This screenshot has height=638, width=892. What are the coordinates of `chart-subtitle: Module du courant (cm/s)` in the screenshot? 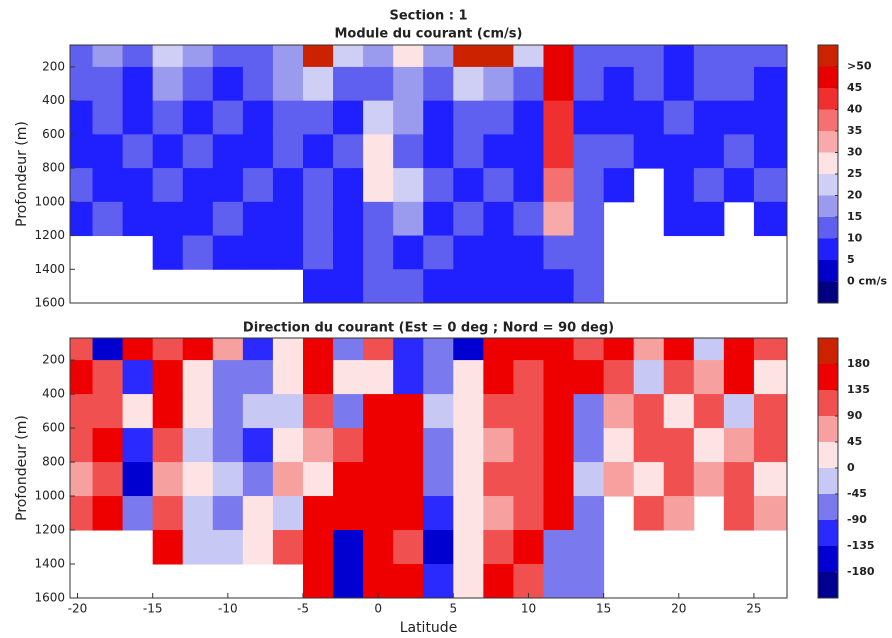 It's located at (428, 34).